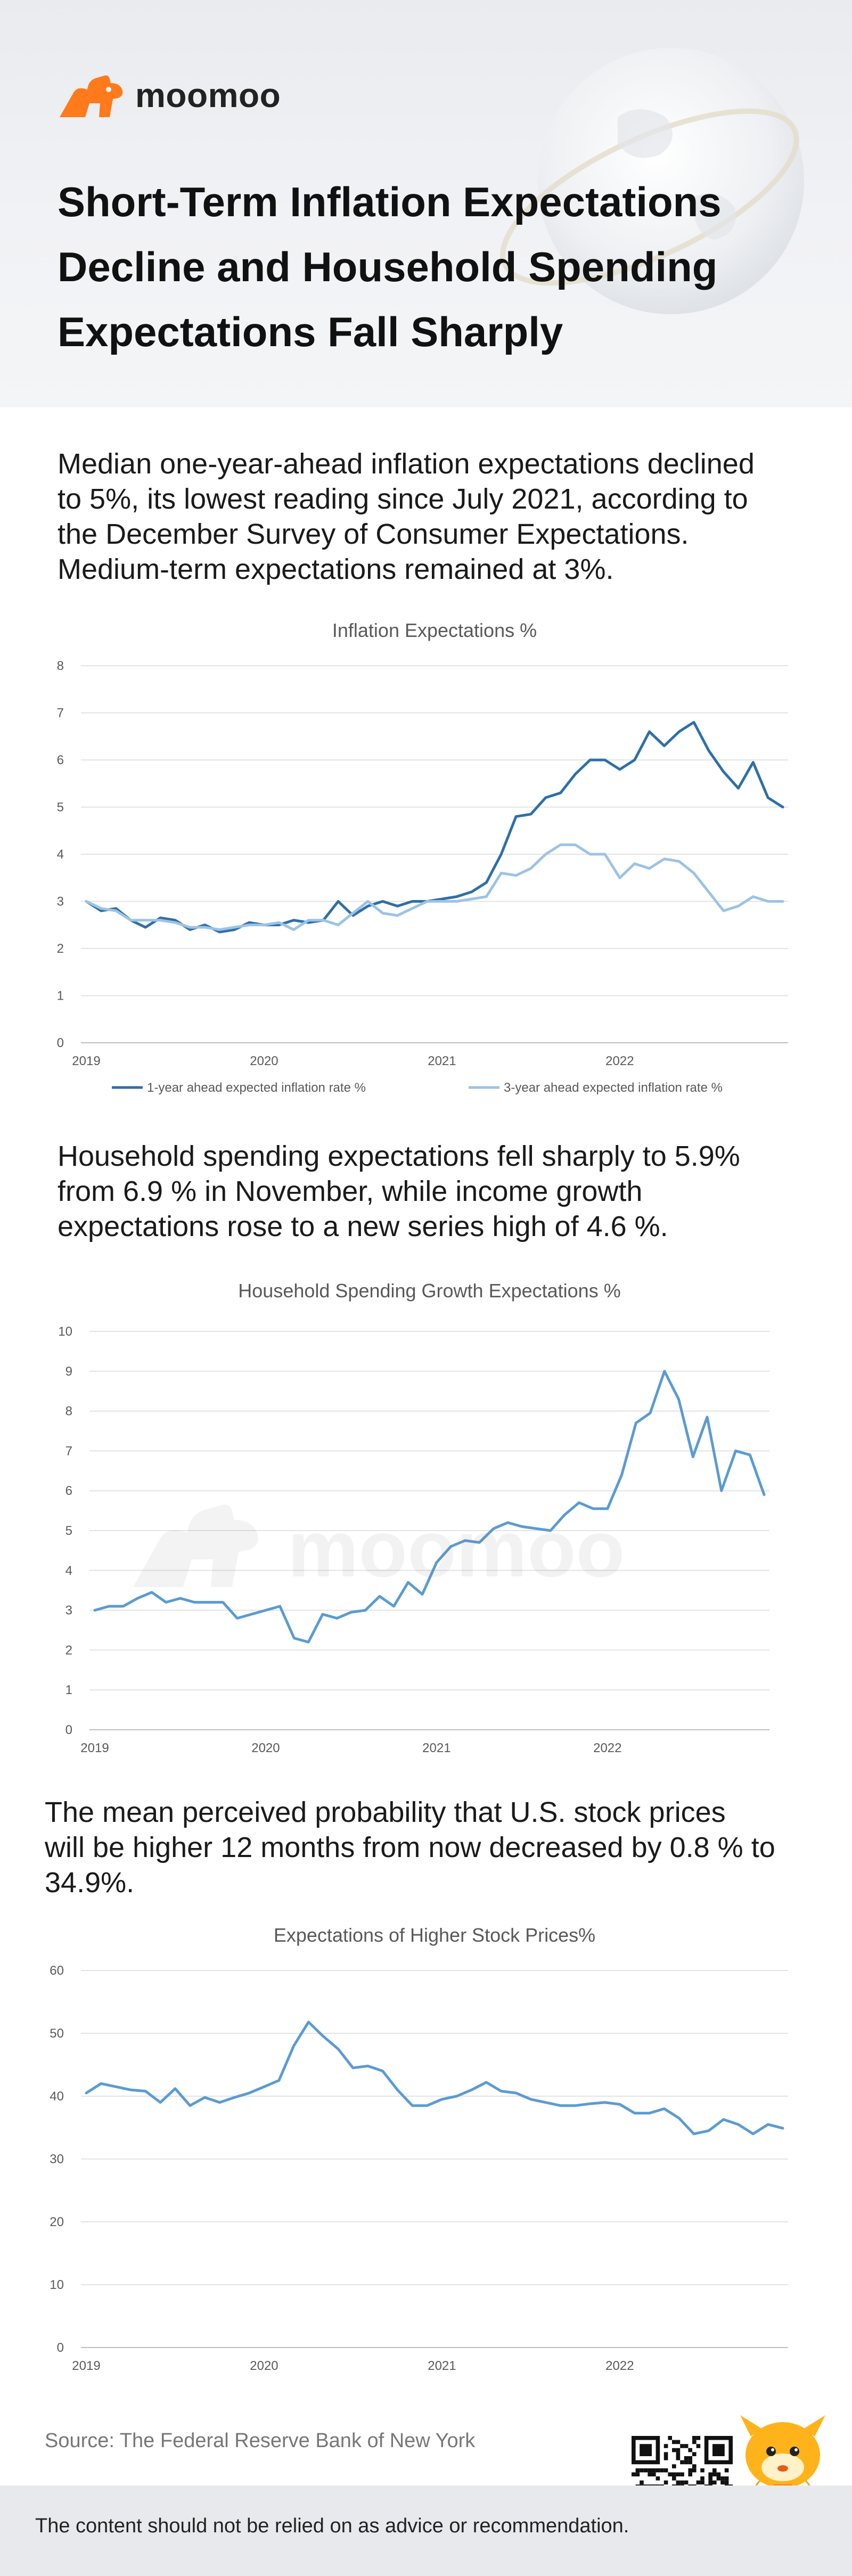 The height and width of the screenshot is (2576, 852). I want to click on y-tick-label: 50, so click(57, 2033).